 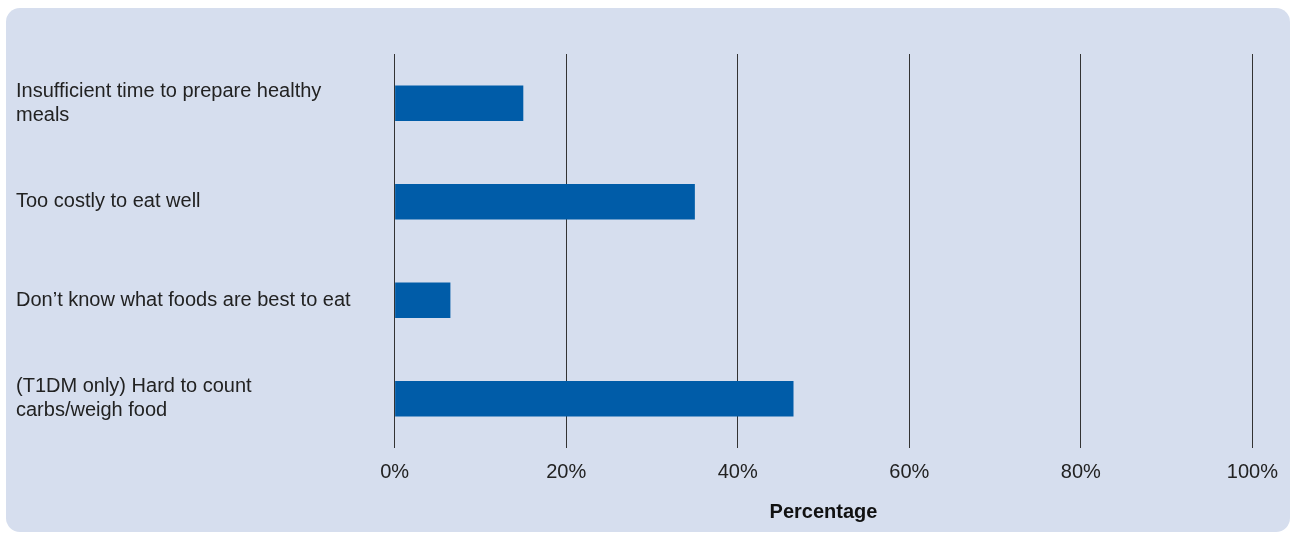 What do you see at coordinates (395, 470) in the screenshot?
I see `x-tick-label: 0%` at bounding box center [395, 470].